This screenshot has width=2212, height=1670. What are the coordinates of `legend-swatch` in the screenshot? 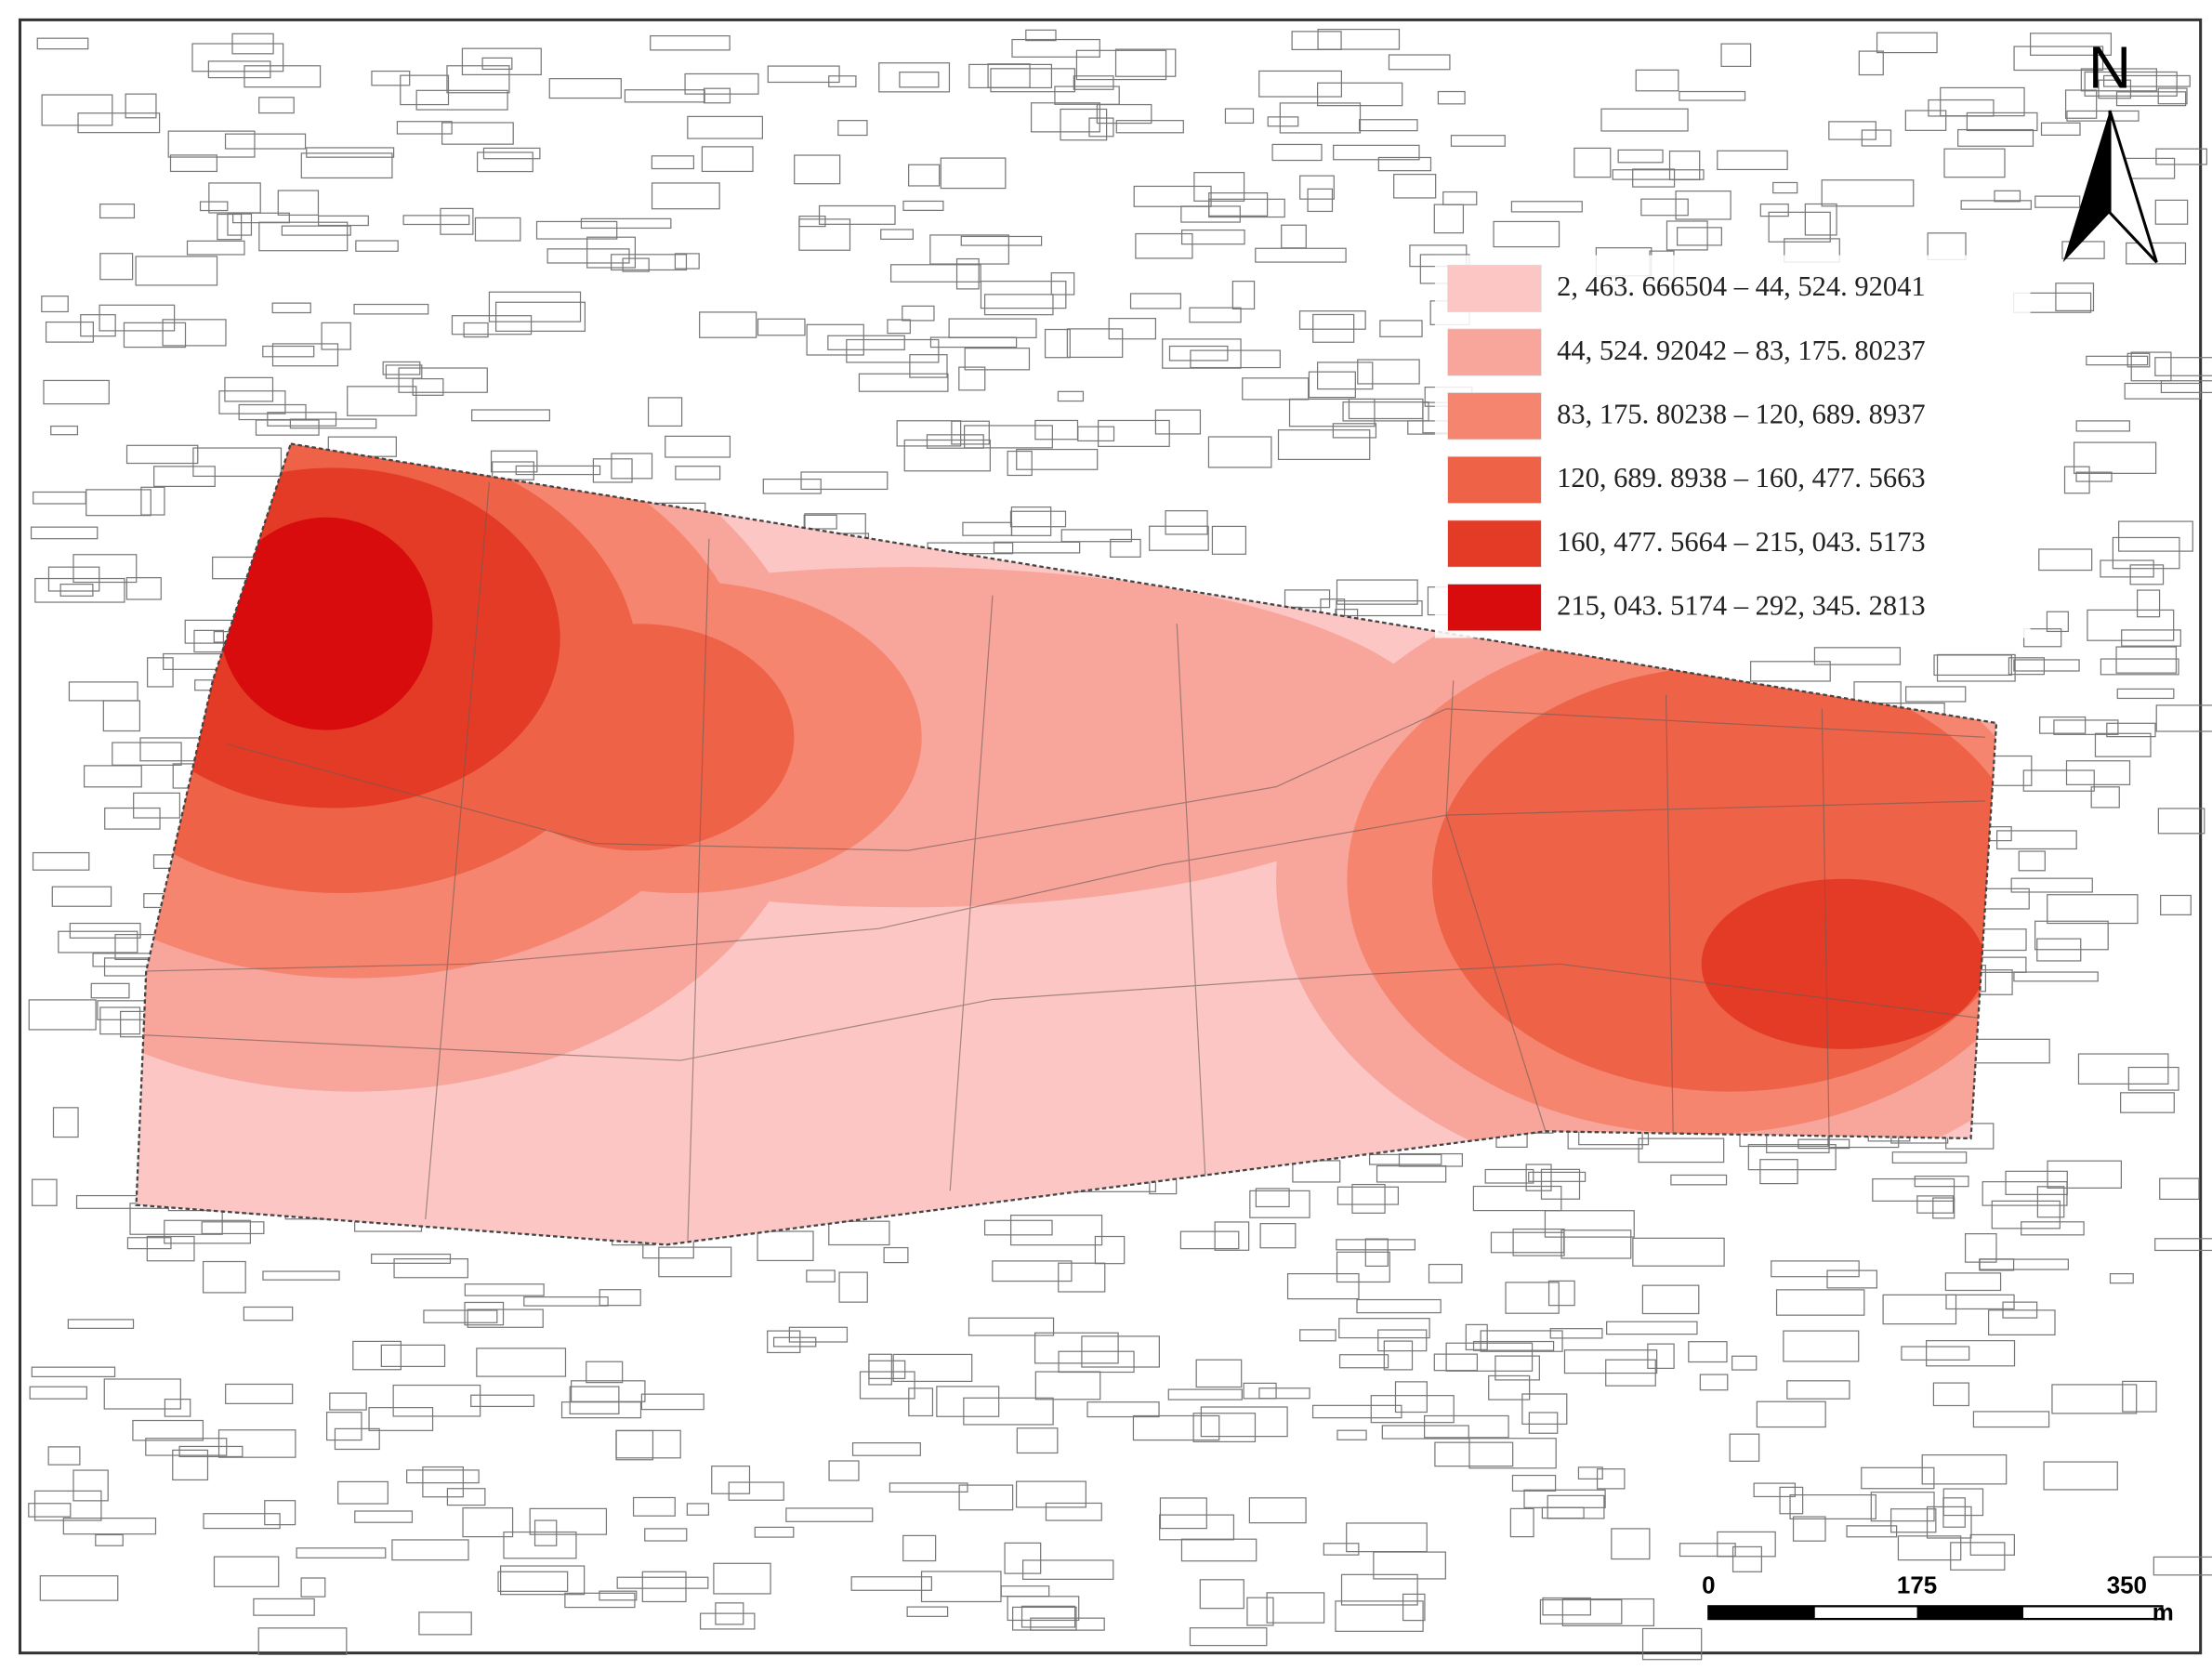 It's located at (1494, 608).